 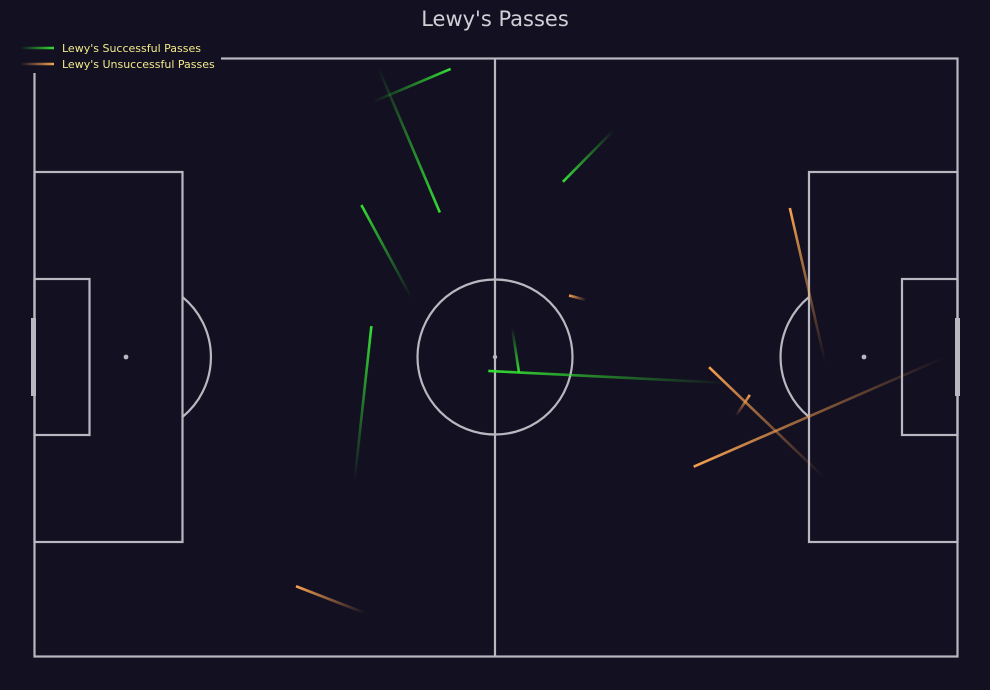 I want to click on centre-spot, so click(x=495, y=357).